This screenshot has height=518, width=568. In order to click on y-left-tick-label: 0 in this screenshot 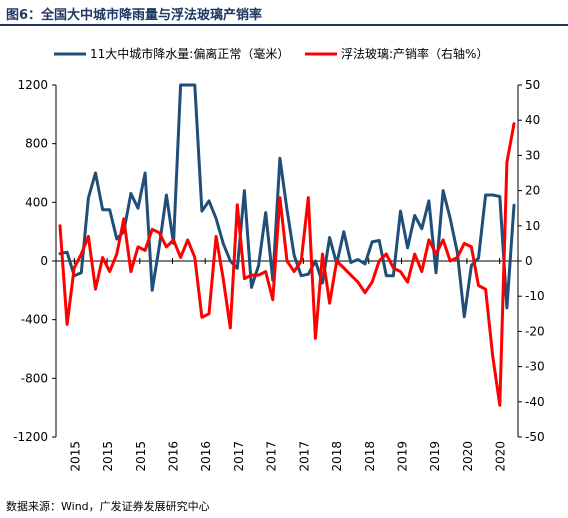, I will do `click(44, 261)`.